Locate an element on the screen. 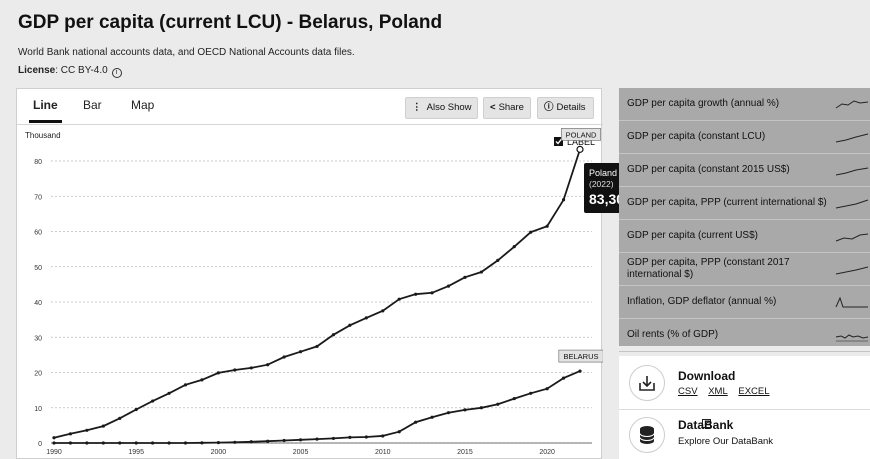 The image size is (870, 459). download-icon is located at coordinates (647, 383).